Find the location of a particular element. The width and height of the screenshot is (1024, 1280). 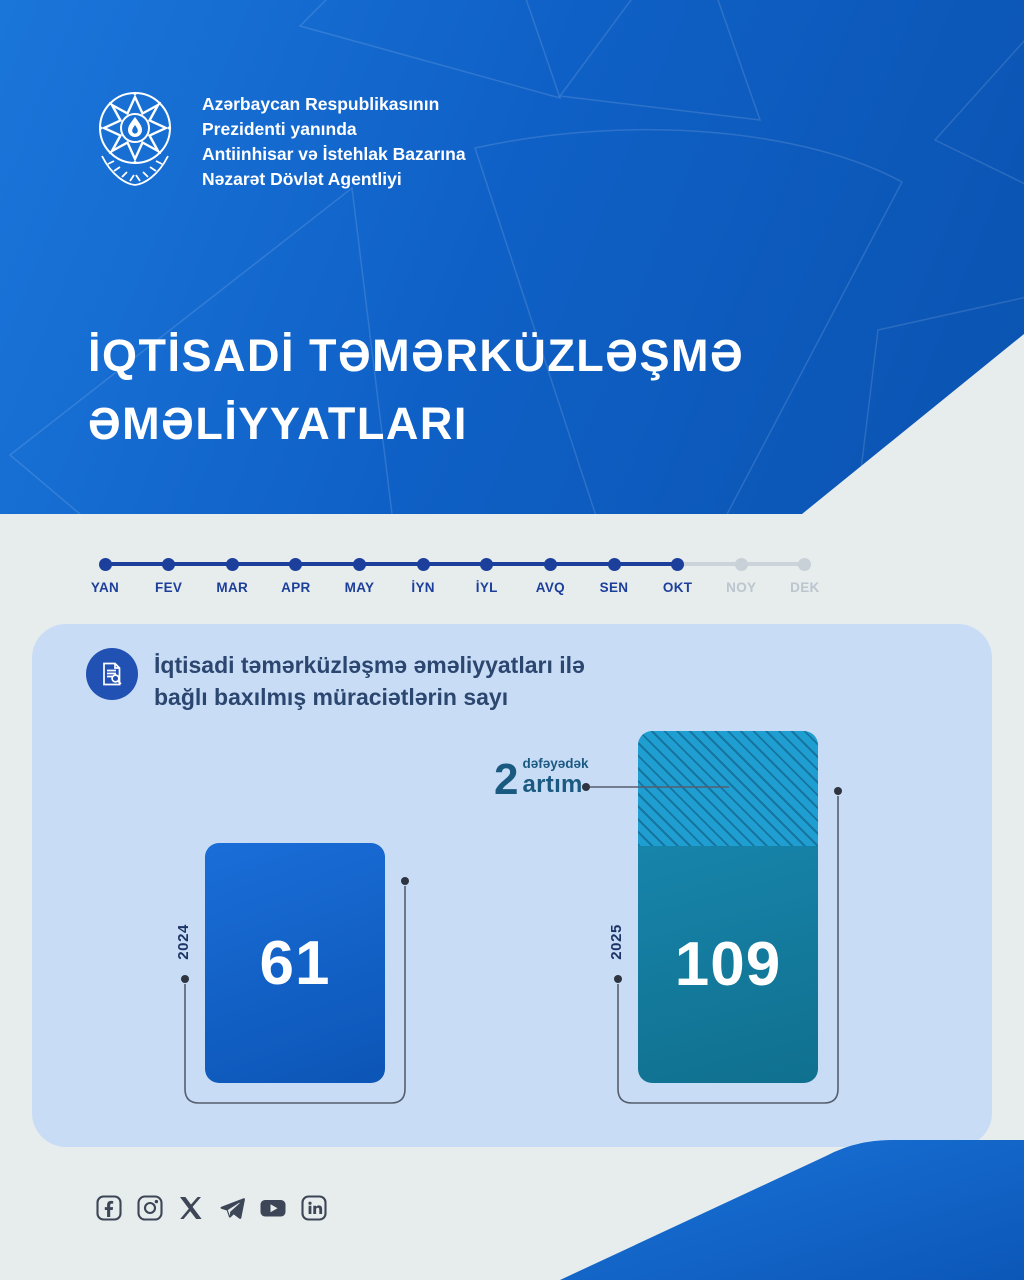

growth-annotation: 2 dəfəyədək artım is located at coordinates (541, 779).